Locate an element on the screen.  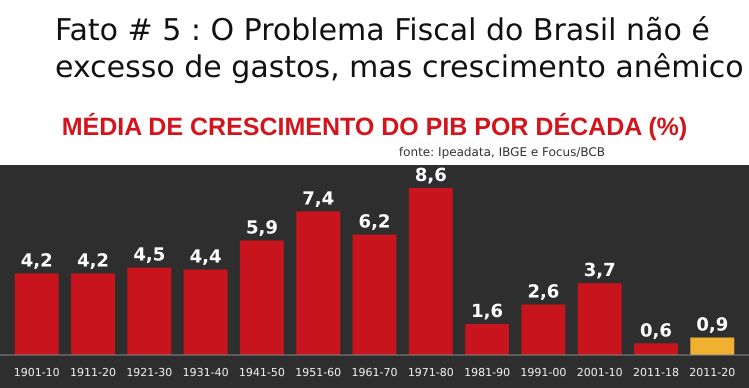
data-label: 2,6 is located at coordinates (543, 292).